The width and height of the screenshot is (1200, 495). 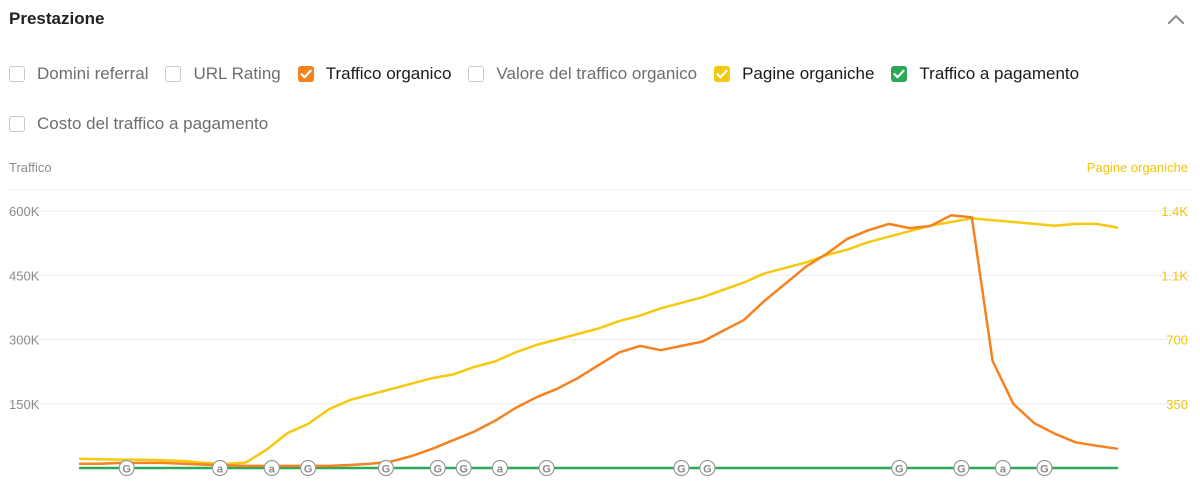 I want to click on option-domini-referral: Domini referral, so click(x=78, y=74).